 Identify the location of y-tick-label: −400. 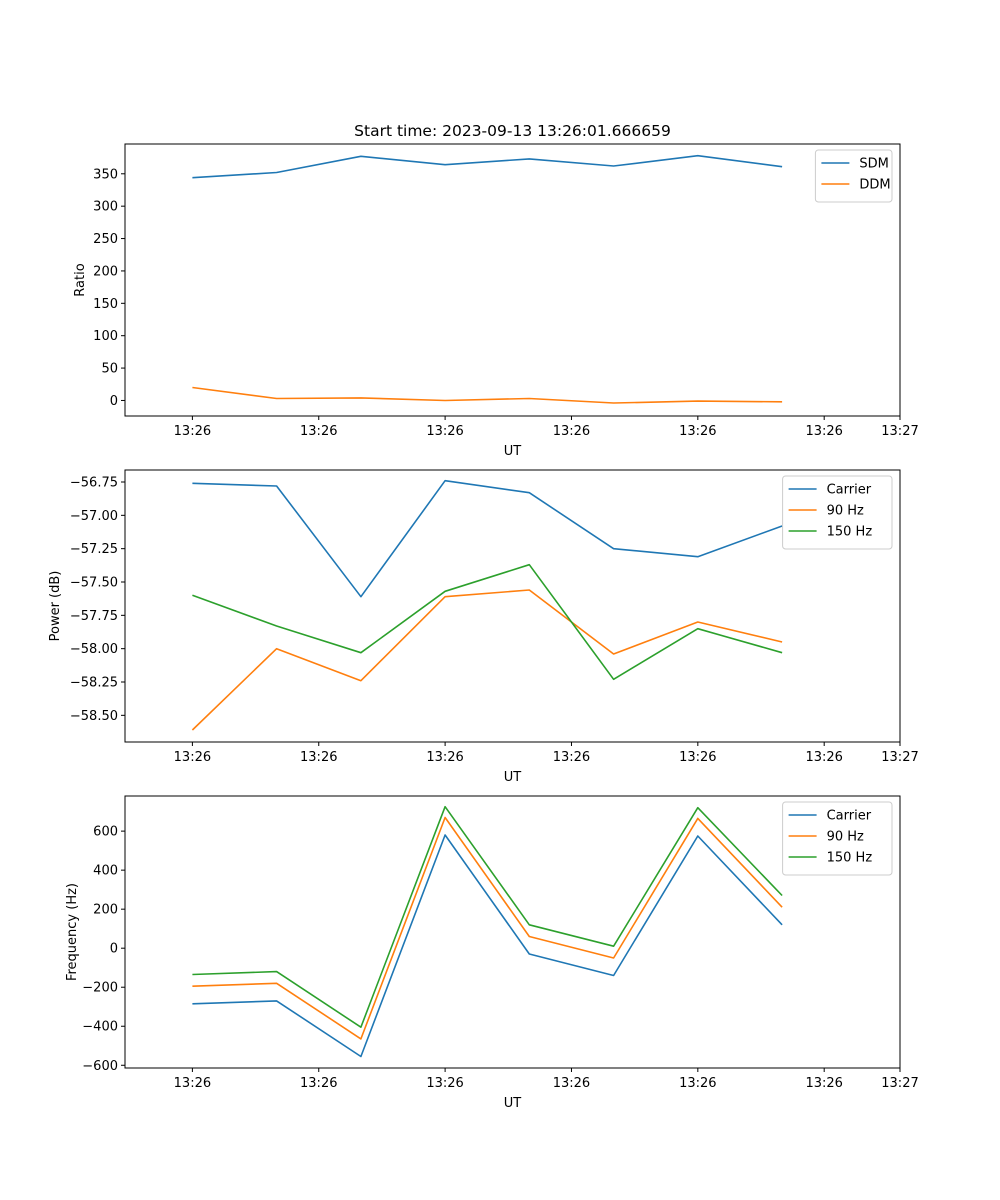
(100, 1027).